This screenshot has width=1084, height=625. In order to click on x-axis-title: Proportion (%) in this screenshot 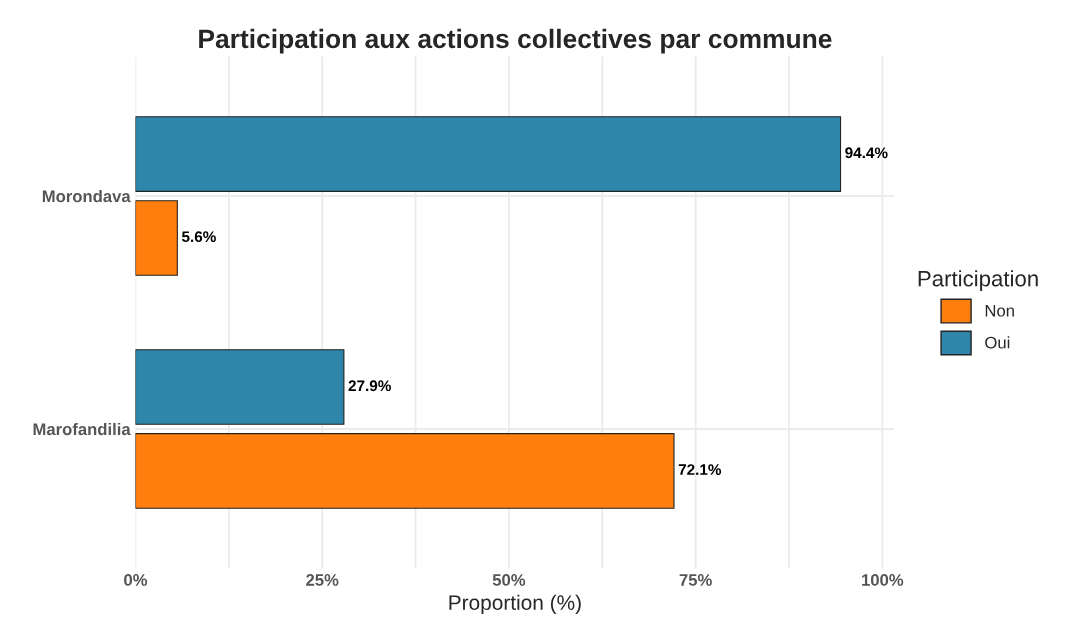, I will do `click(515, 604)`.